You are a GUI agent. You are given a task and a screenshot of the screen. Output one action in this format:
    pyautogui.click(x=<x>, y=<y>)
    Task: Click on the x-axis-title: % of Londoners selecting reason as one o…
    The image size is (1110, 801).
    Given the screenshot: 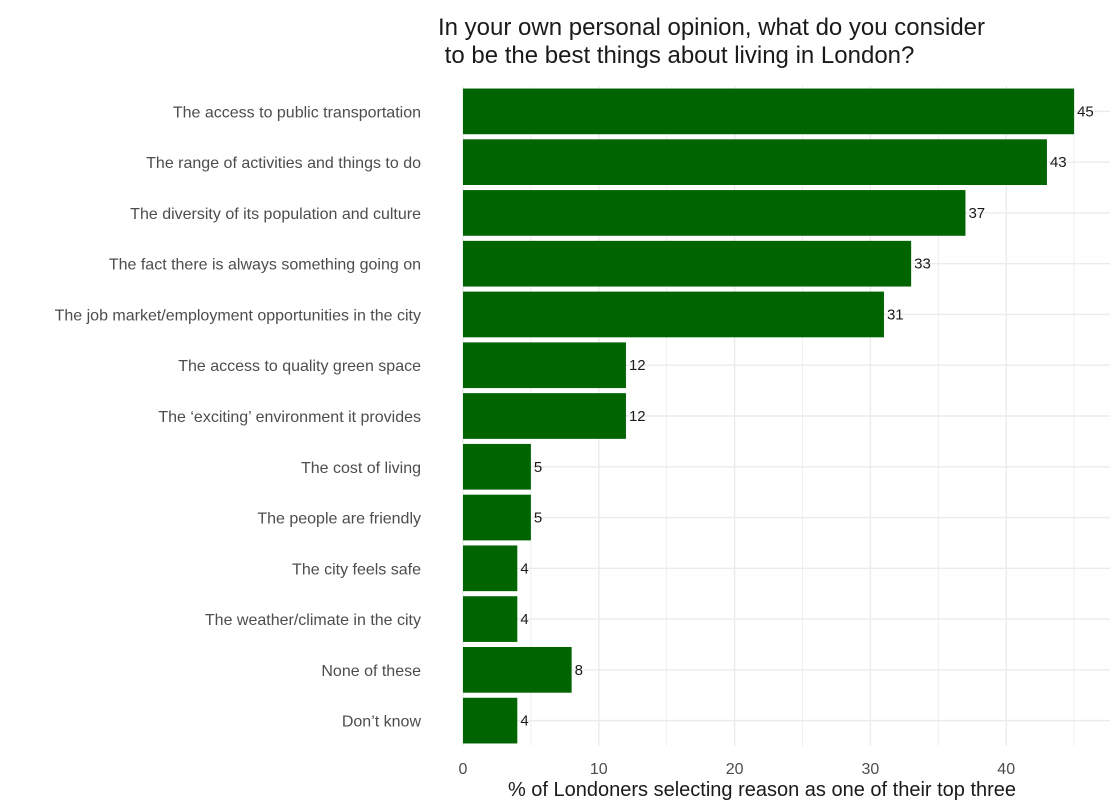 What is the action you would take?
    pyautogui.click(x=762, y=790)
    